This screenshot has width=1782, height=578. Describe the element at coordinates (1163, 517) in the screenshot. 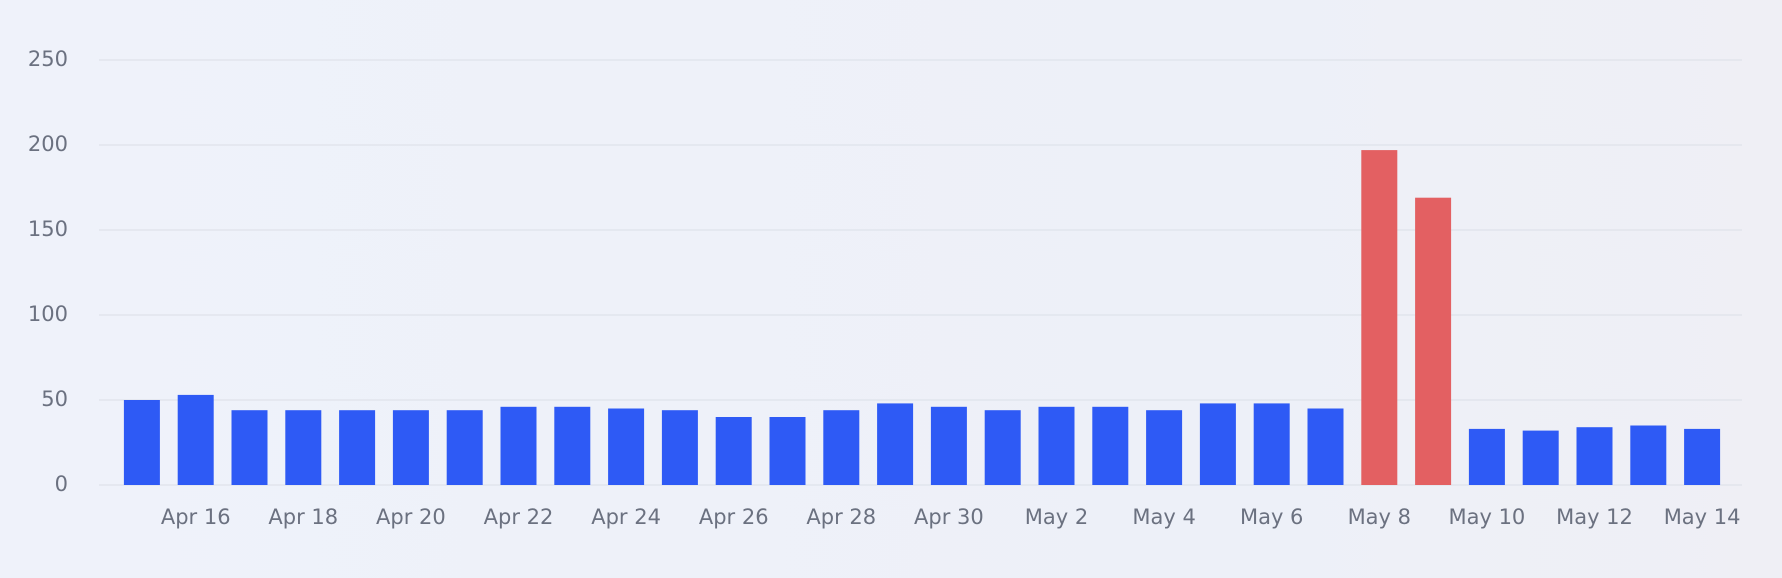

I see `x-tick-label: May 4` at that location.